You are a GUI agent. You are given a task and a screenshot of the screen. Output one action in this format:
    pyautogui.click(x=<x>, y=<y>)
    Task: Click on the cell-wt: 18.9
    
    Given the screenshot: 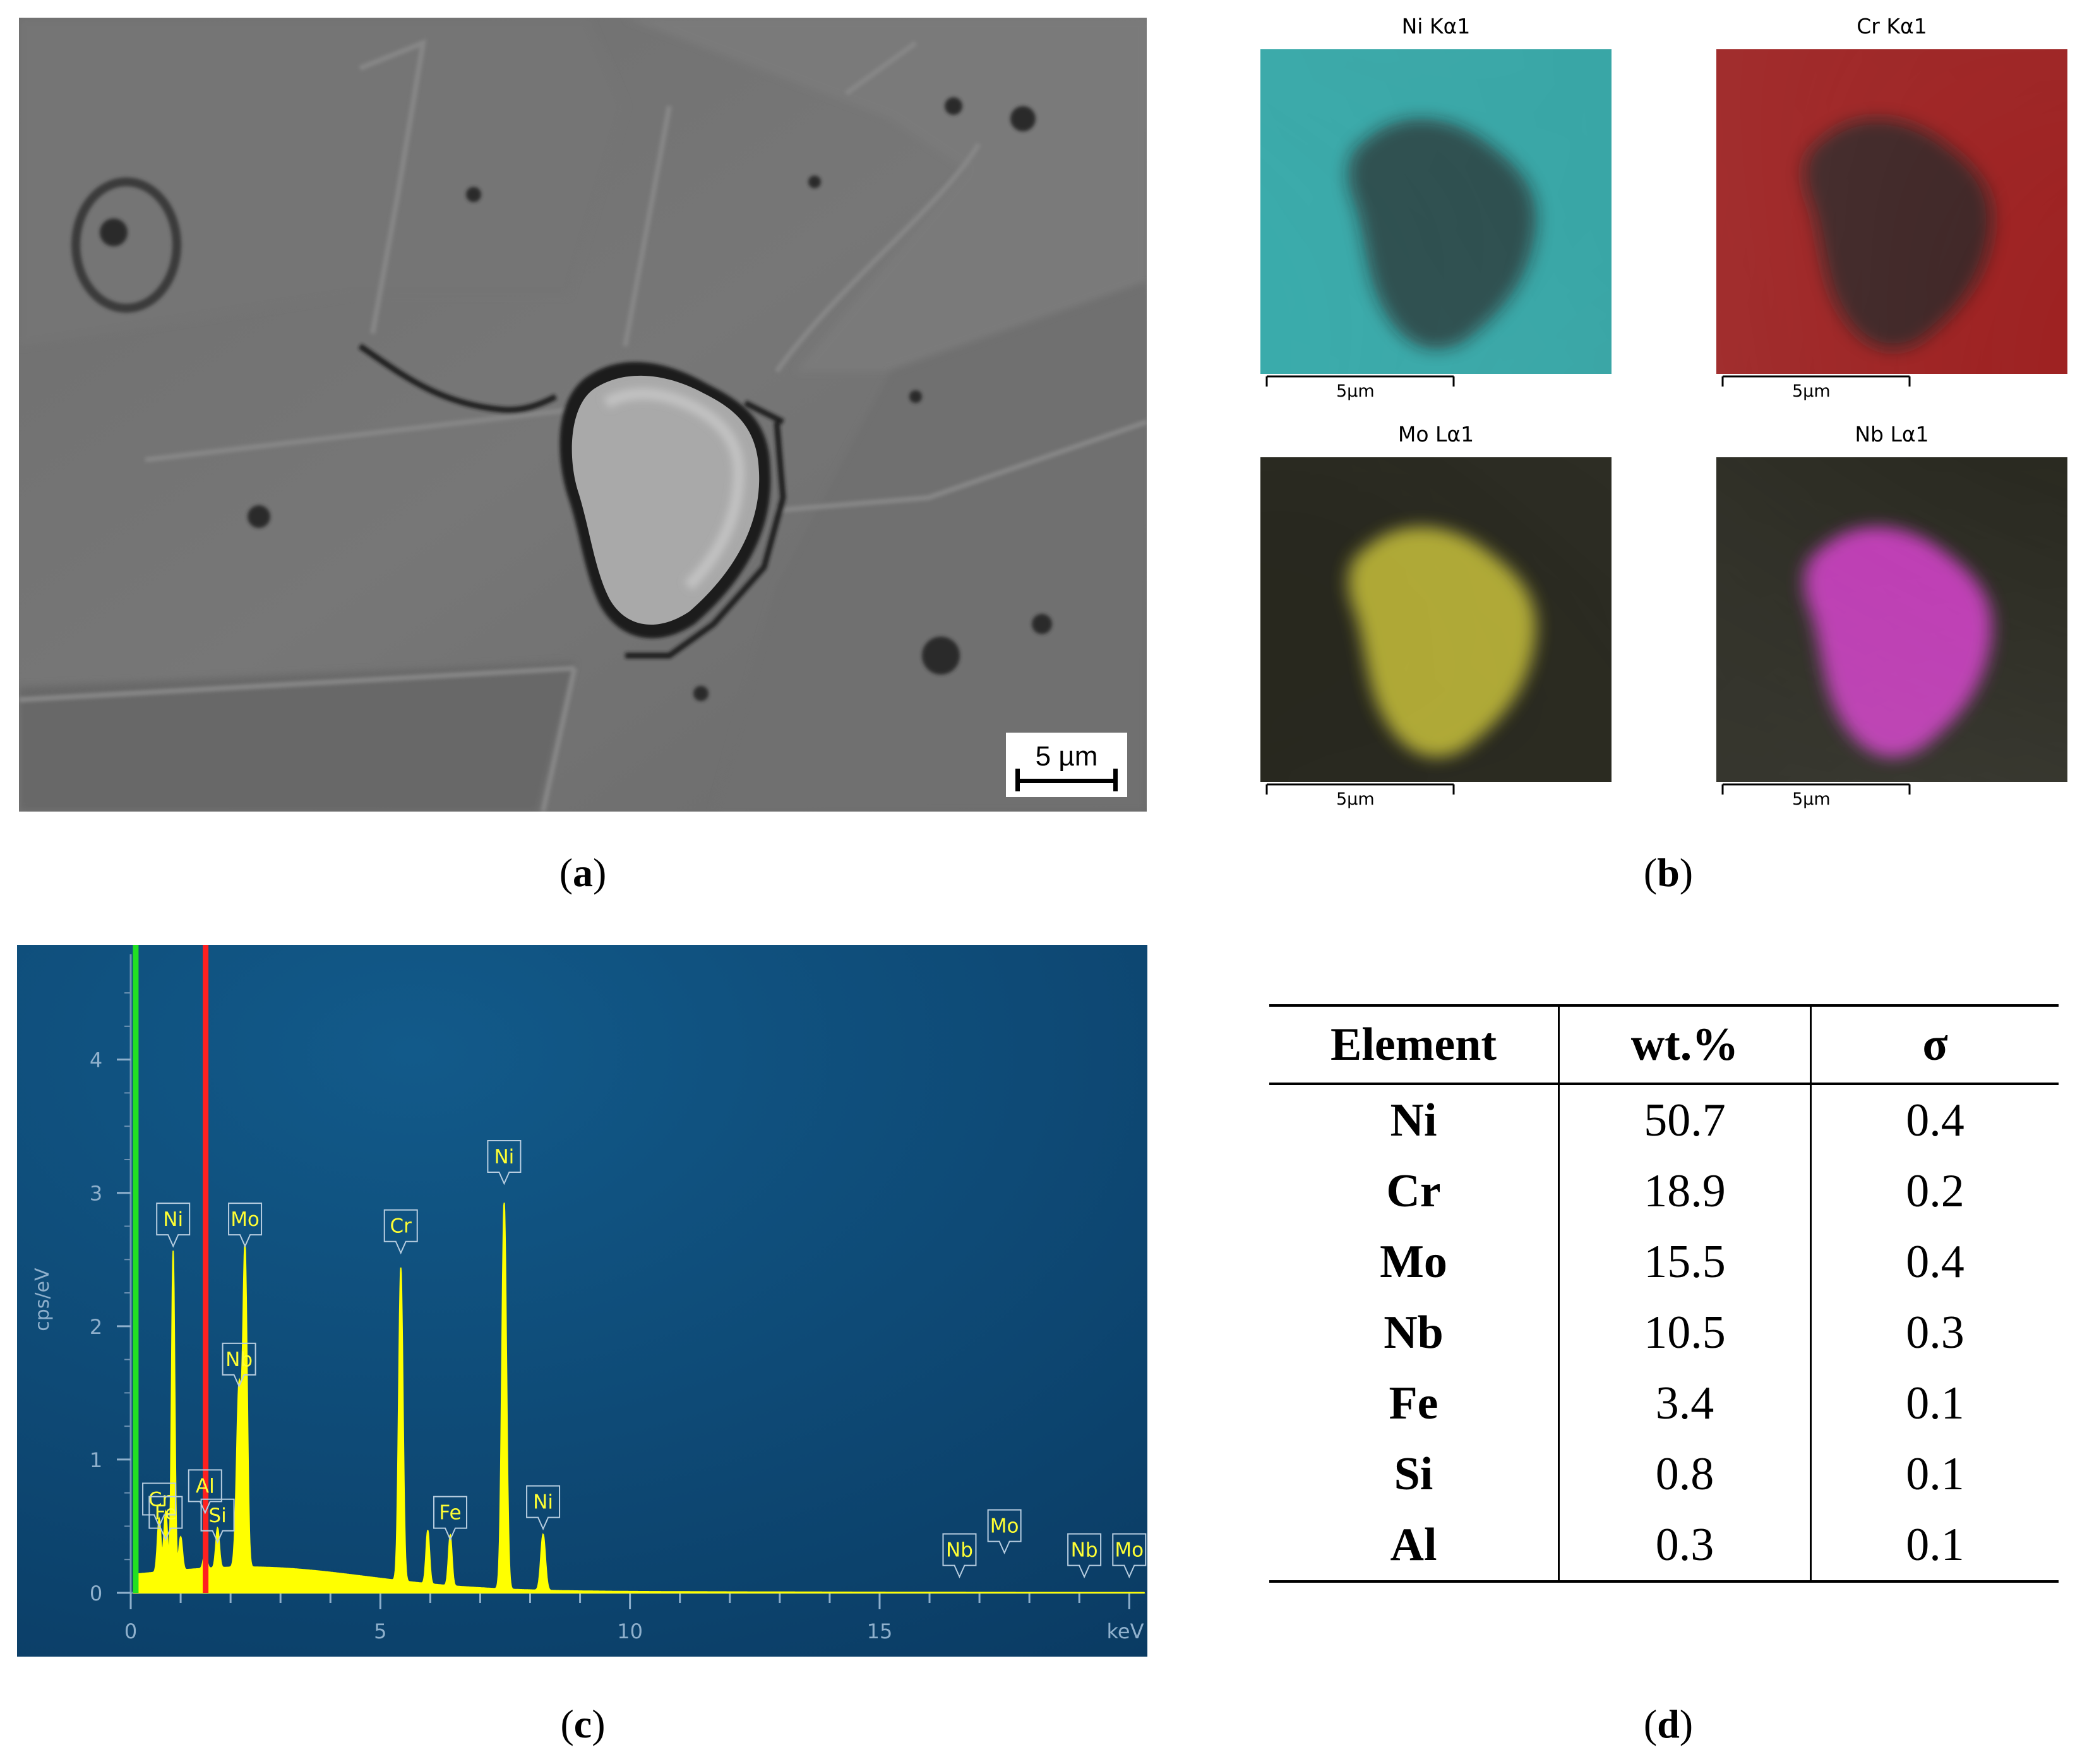 What is the action you would take?
    pyautogui.click(x=1685, y=1191)
    